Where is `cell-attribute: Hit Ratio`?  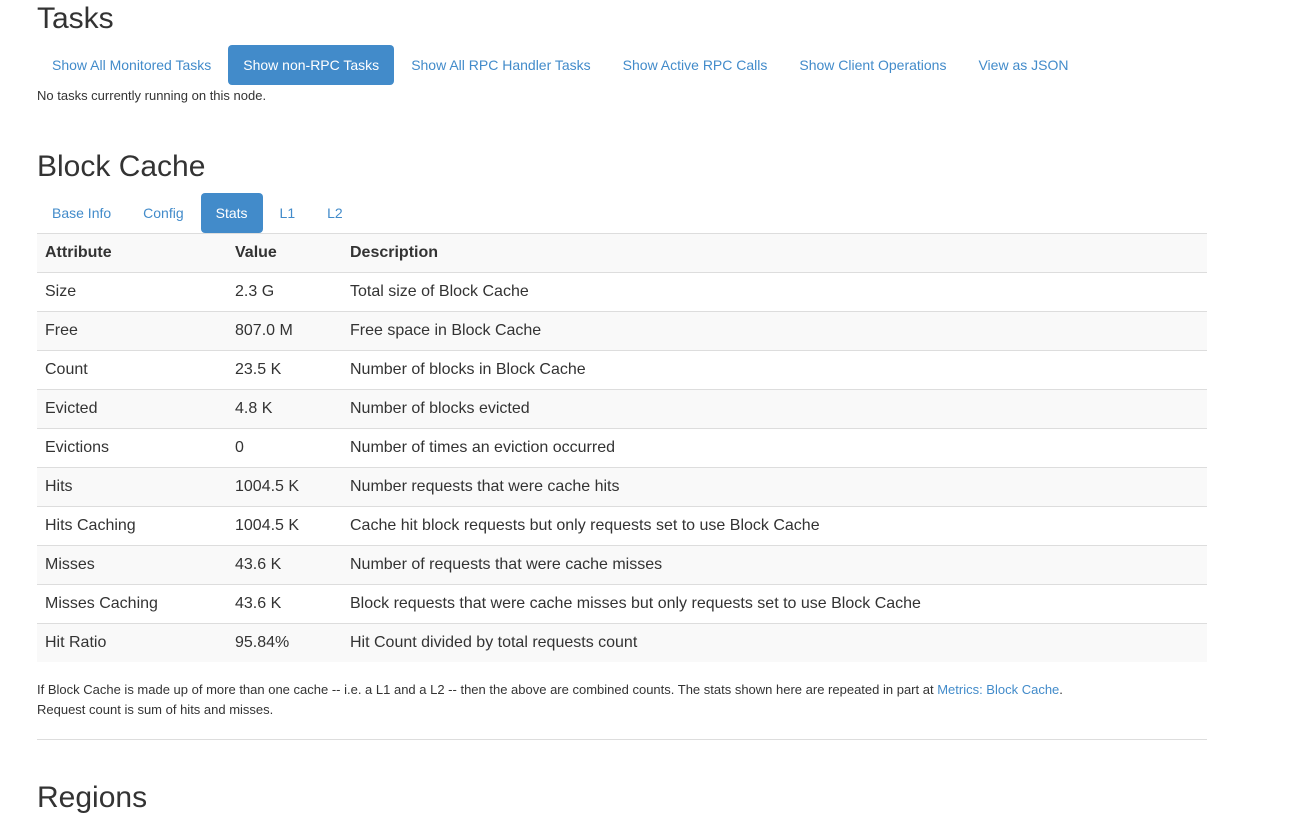 cell-attribute: Hit Ratio is located at coordinates (132, 642).